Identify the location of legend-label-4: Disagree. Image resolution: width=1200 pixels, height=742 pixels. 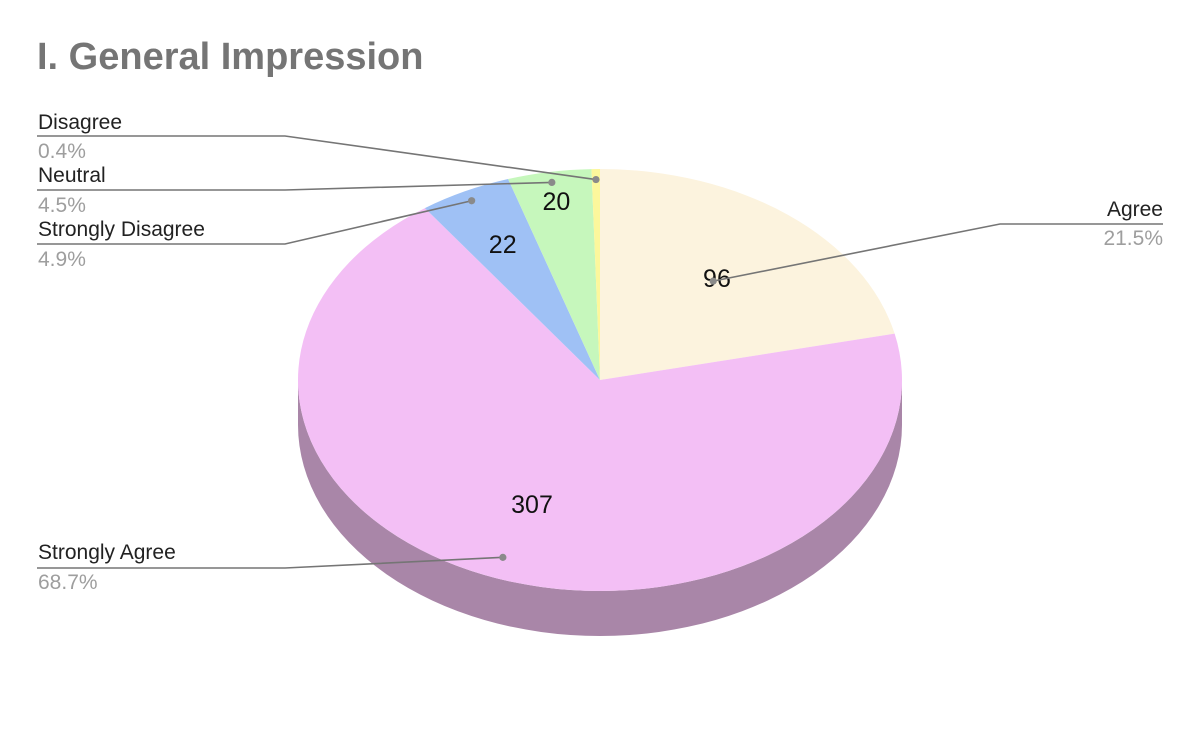
(80, 122).